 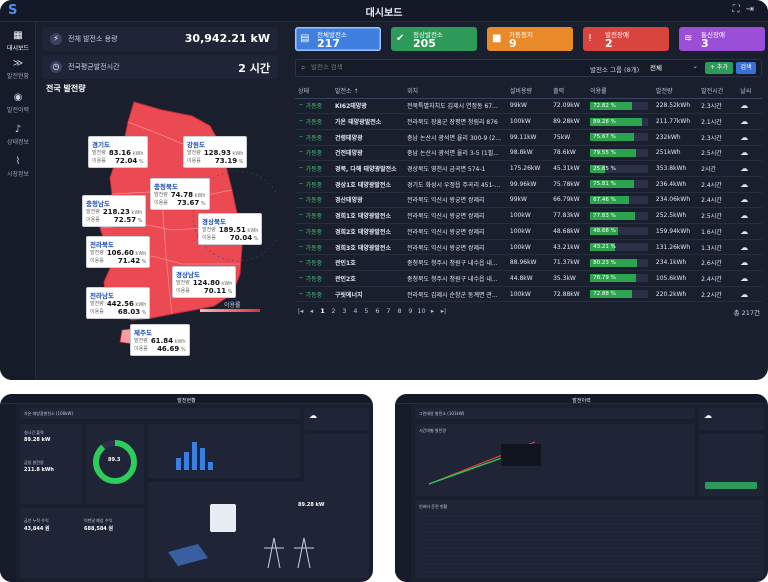 What do you see at coordinates (180, 194) in the screenshot?
I see `region-card: 충청북도 발전량 74.78 kWh 이용률 73.67 %` at bounding box center [180, 194].